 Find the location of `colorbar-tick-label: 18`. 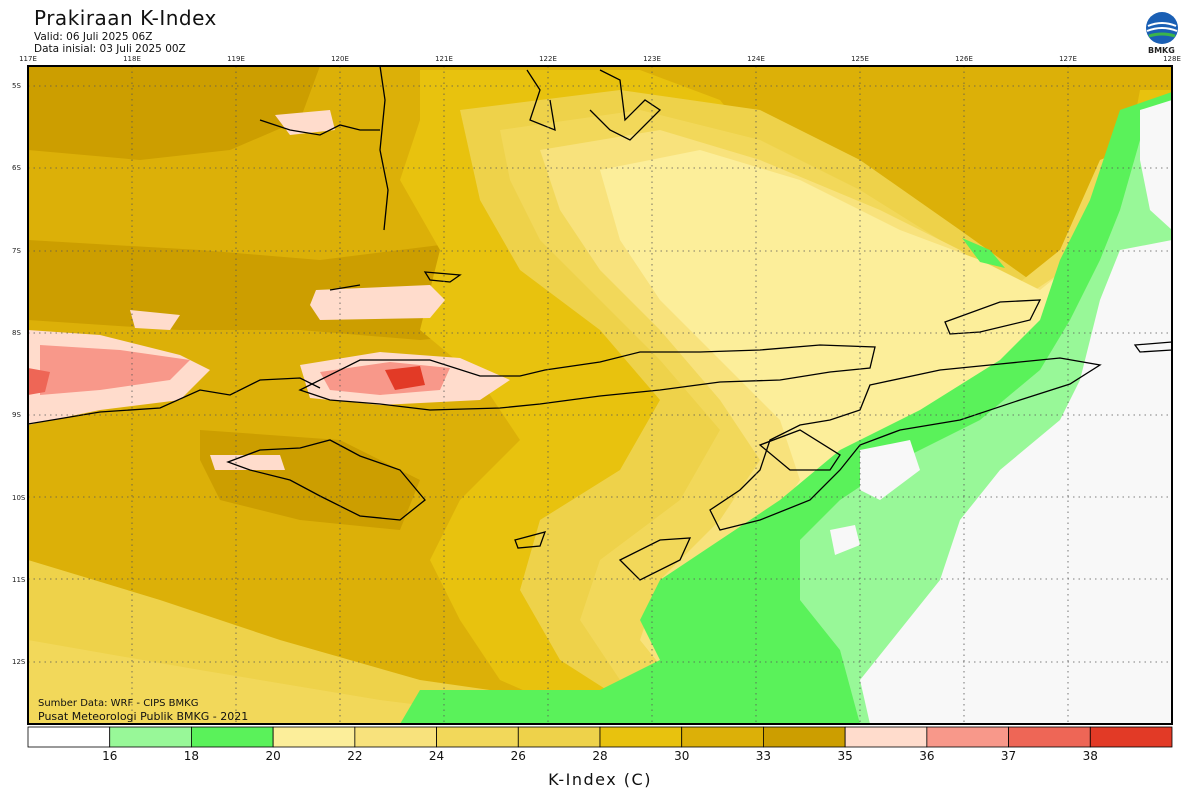

colorbar-tick-label: 18 is located at coordinates (191, 756).